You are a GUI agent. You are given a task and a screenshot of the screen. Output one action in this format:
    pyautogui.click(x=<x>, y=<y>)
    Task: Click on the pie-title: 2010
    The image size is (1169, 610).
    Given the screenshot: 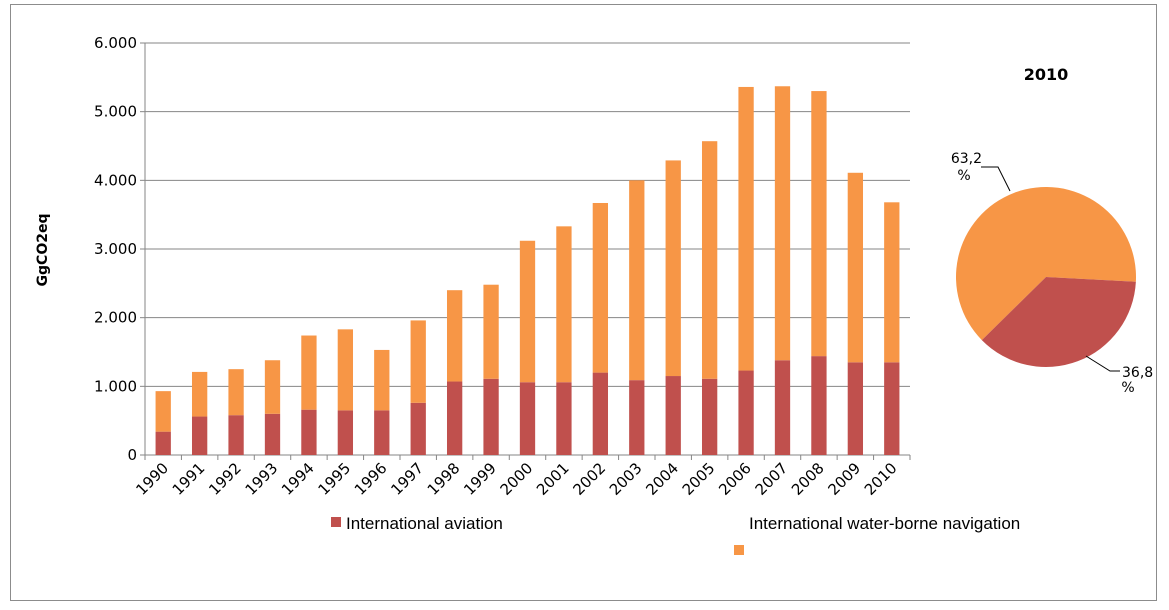 What is the action you would take?
    pyautogui.click(x=1046, y=74)
    